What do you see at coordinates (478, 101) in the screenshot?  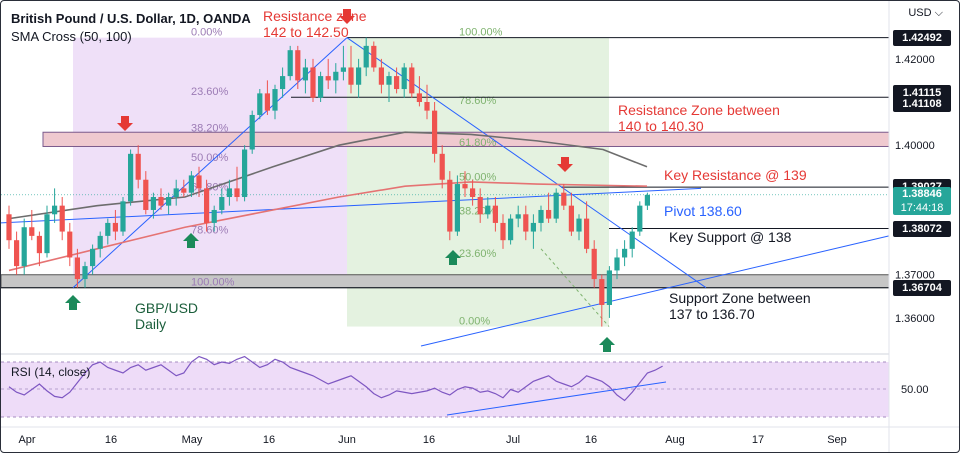 I see `fib-label-right: 78.60%` at bounding box center [478, 101].